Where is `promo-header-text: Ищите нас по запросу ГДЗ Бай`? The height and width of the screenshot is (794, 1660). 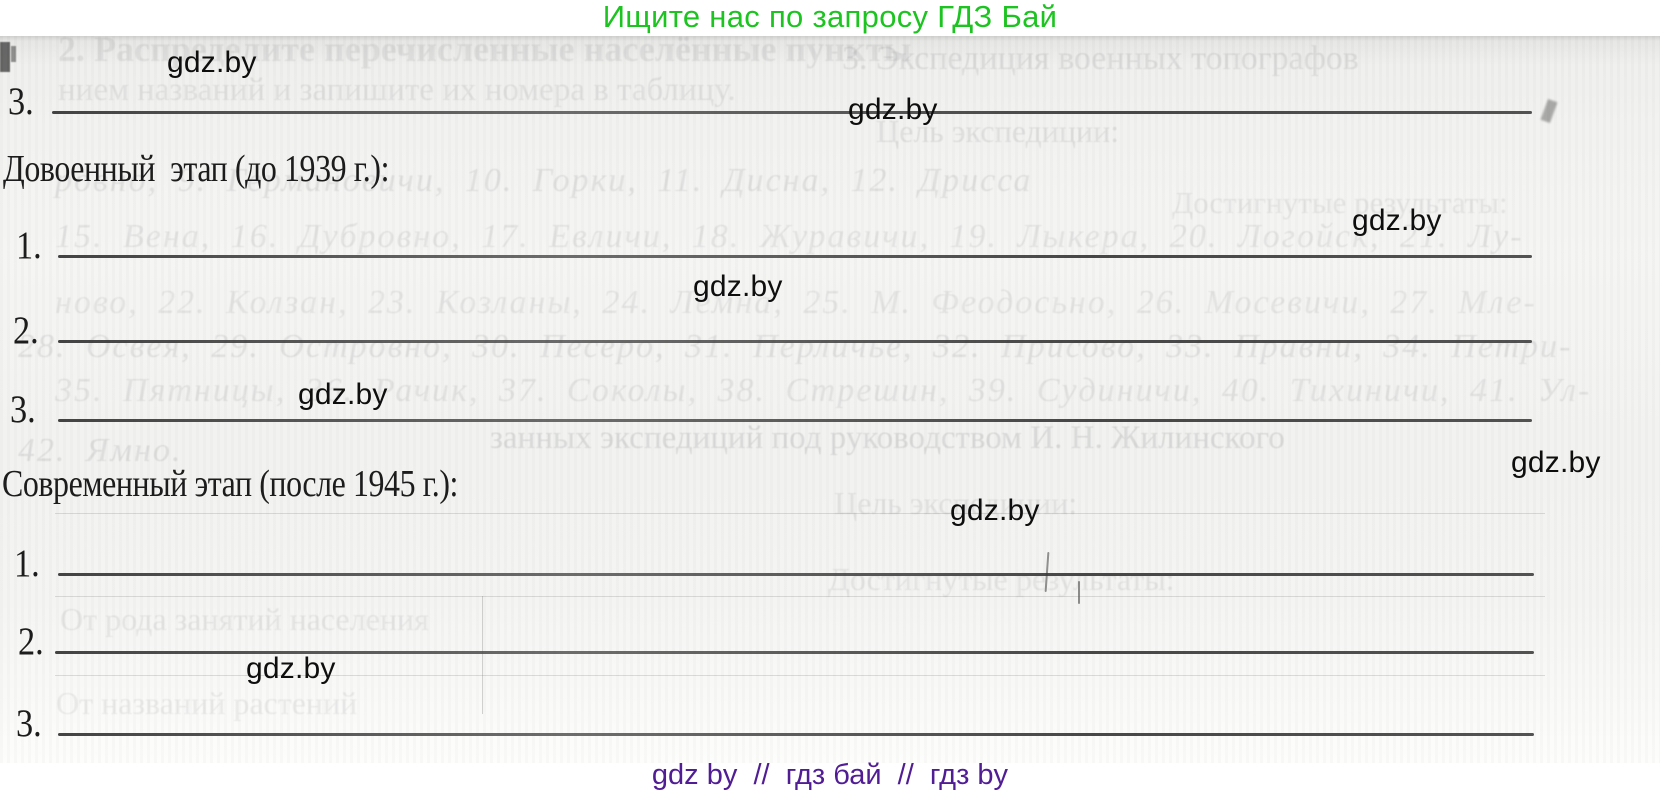
promo-header-text: Ищите нас по запросу ГДЗ Бай is located at coordinates (830, 17).